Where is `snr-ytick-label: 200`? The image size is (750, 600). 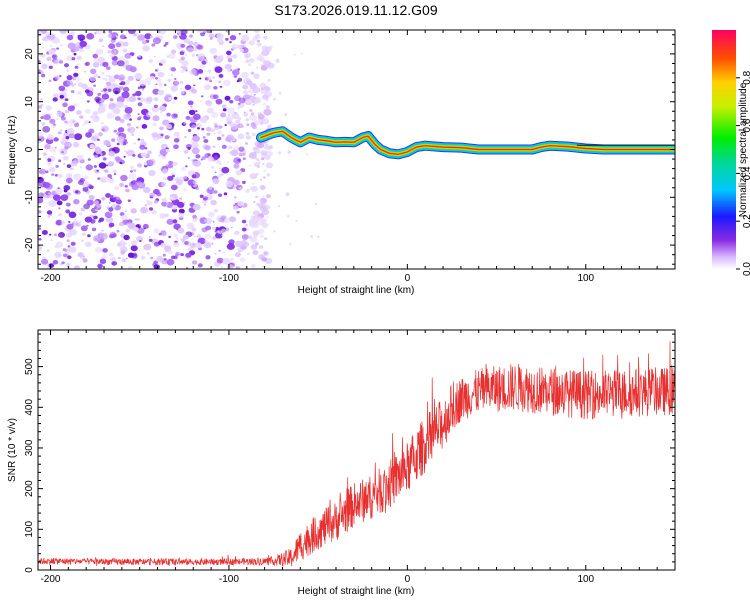 snr-ytick-label: 200 is located at coordinates (29, 488).